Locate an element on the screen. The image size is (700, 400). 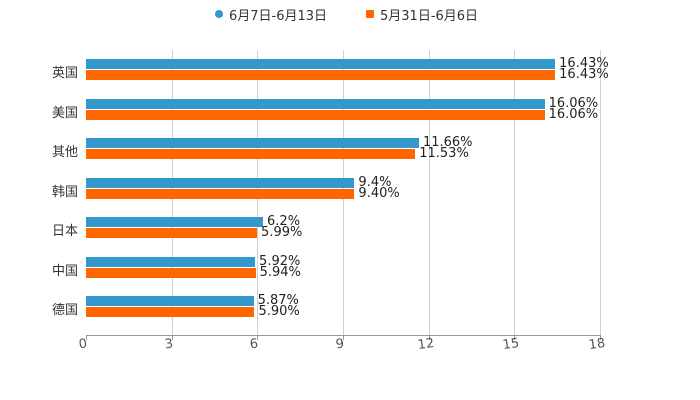
category-label: 美国 is located at coordinates (64, 113).